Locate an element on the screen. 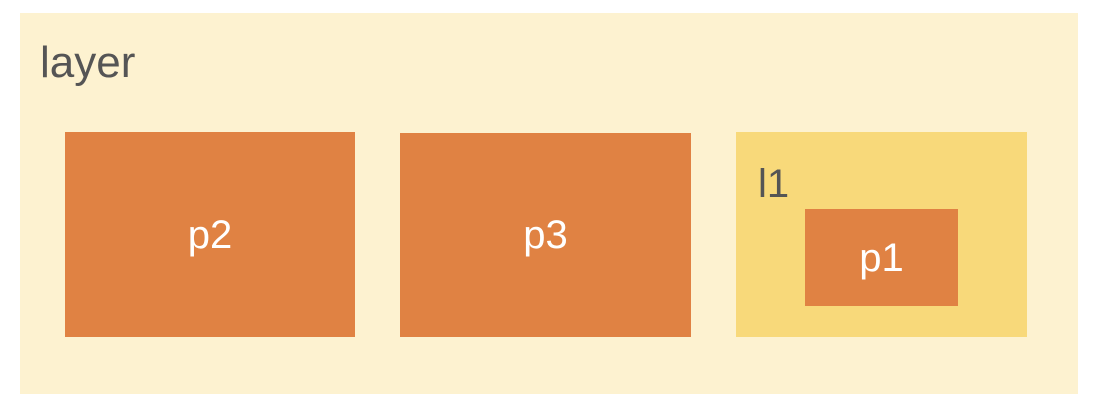 The height and width of the screenshot is (406, 1100). block-p3-label: p3 is located at coordinates (545, 235).